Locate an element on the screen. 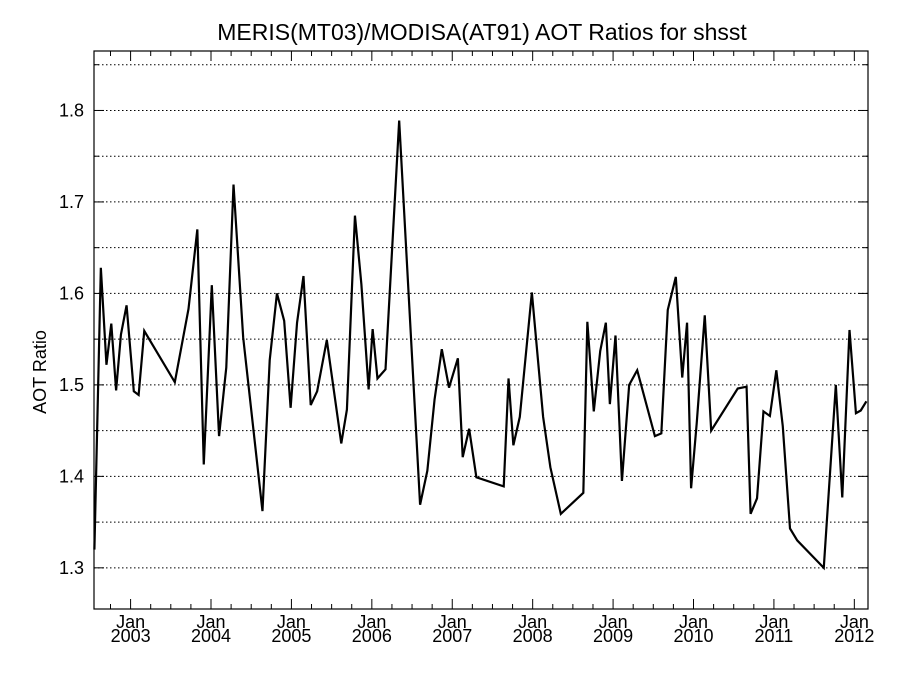 This screenshot has height=680, width=900. x-tick-year-label: 2009 is located at coordinates (613, 636).